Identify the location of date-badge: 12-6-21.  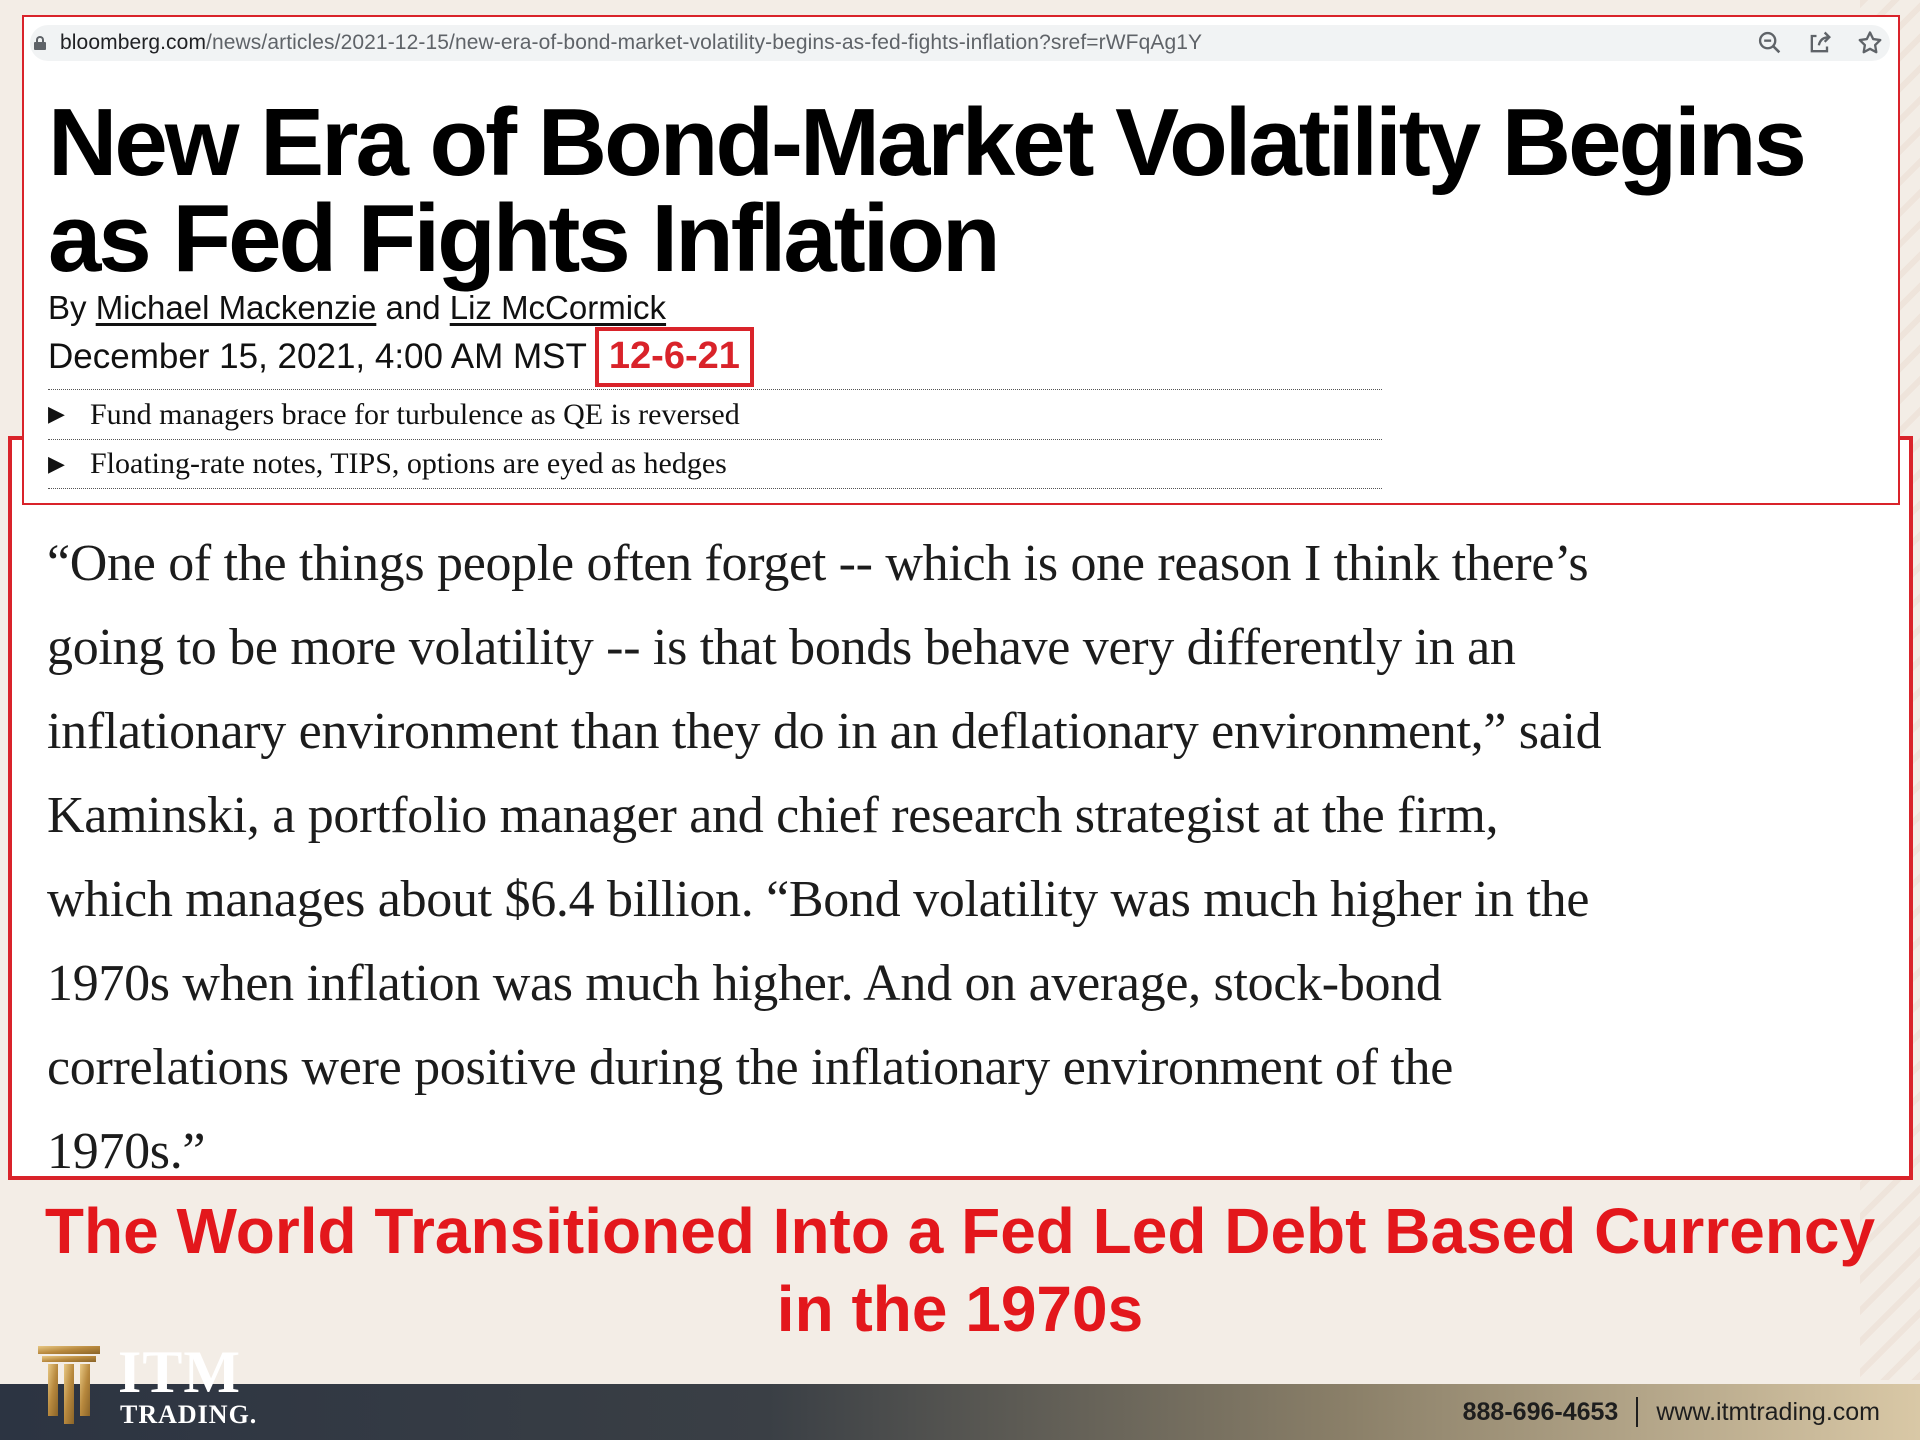
(674, 357).